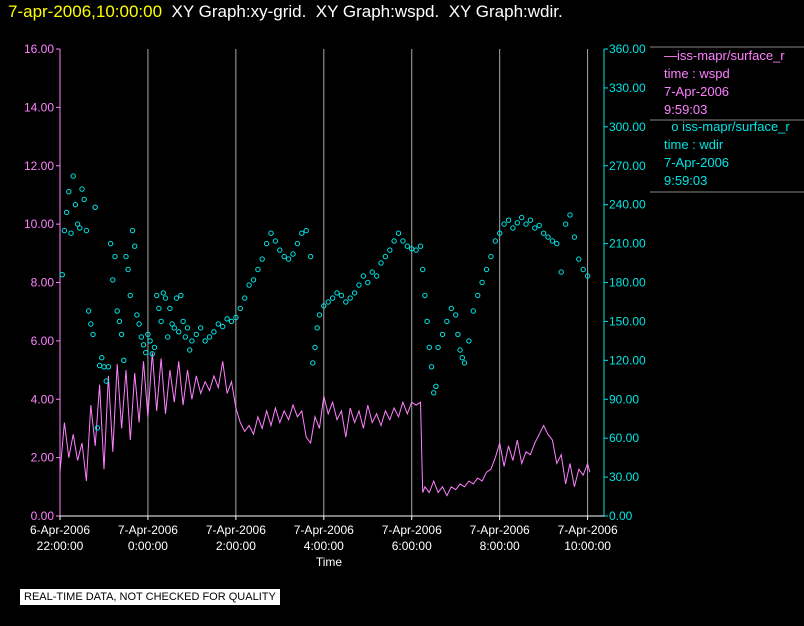  Describe the element at coordinates (675, 126) in the screenshot. I see `legend-point-marker: o` at that location.